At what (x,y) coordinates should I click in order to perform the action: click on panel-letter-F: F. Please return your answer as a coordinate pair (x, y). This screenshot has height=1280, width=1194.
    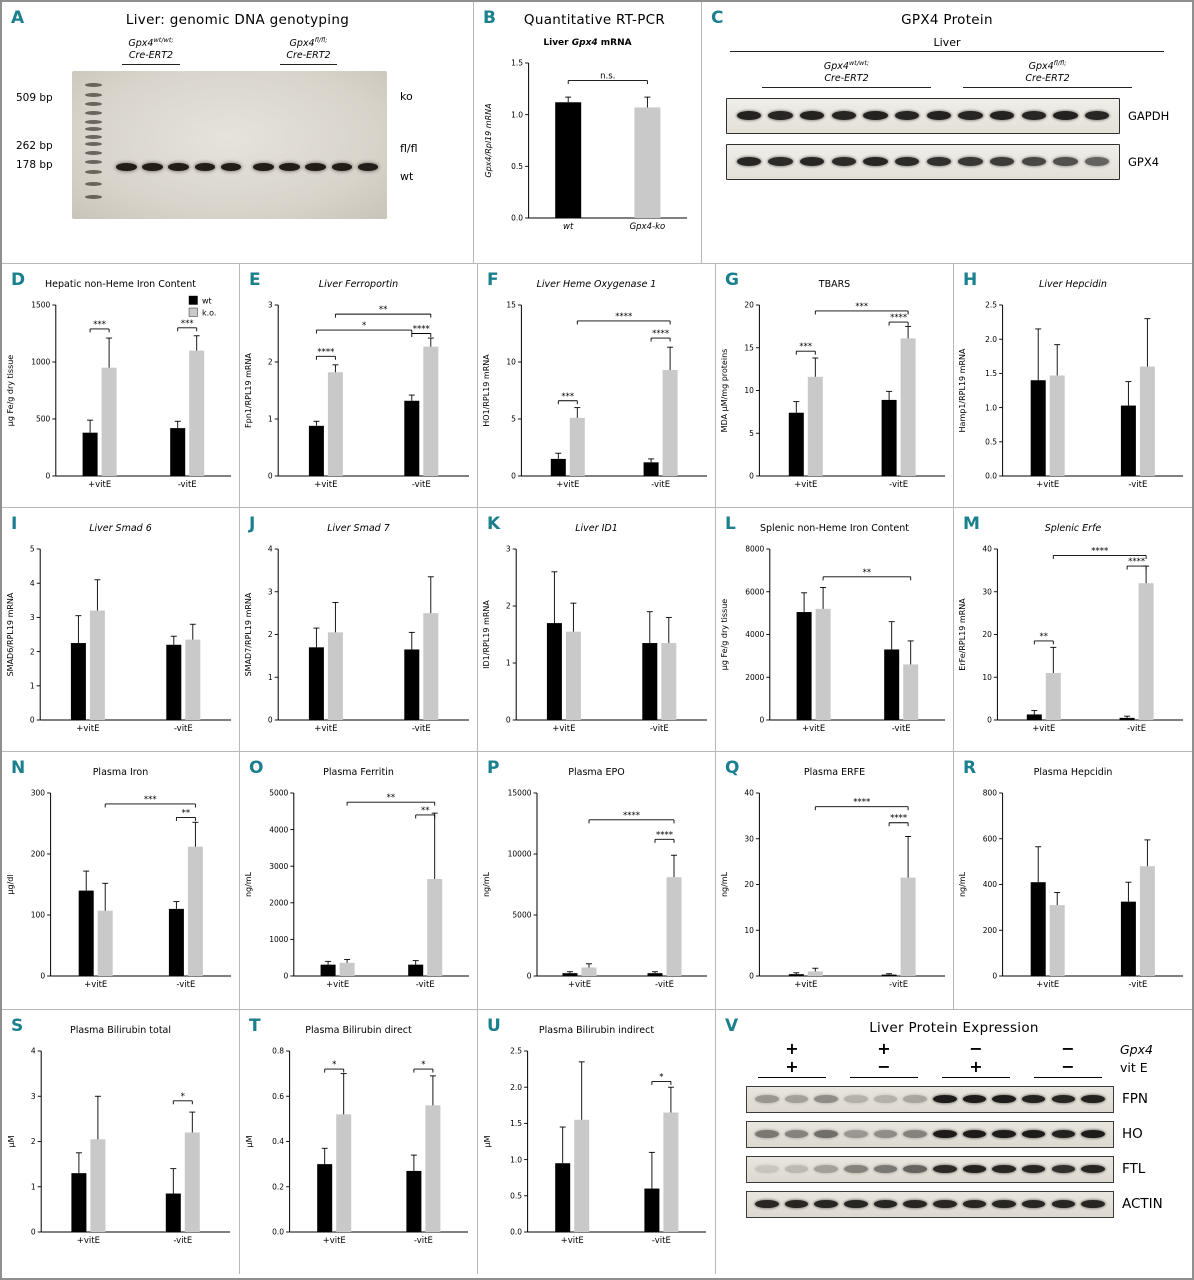
    Looking at the image, I should click on (493, 280).